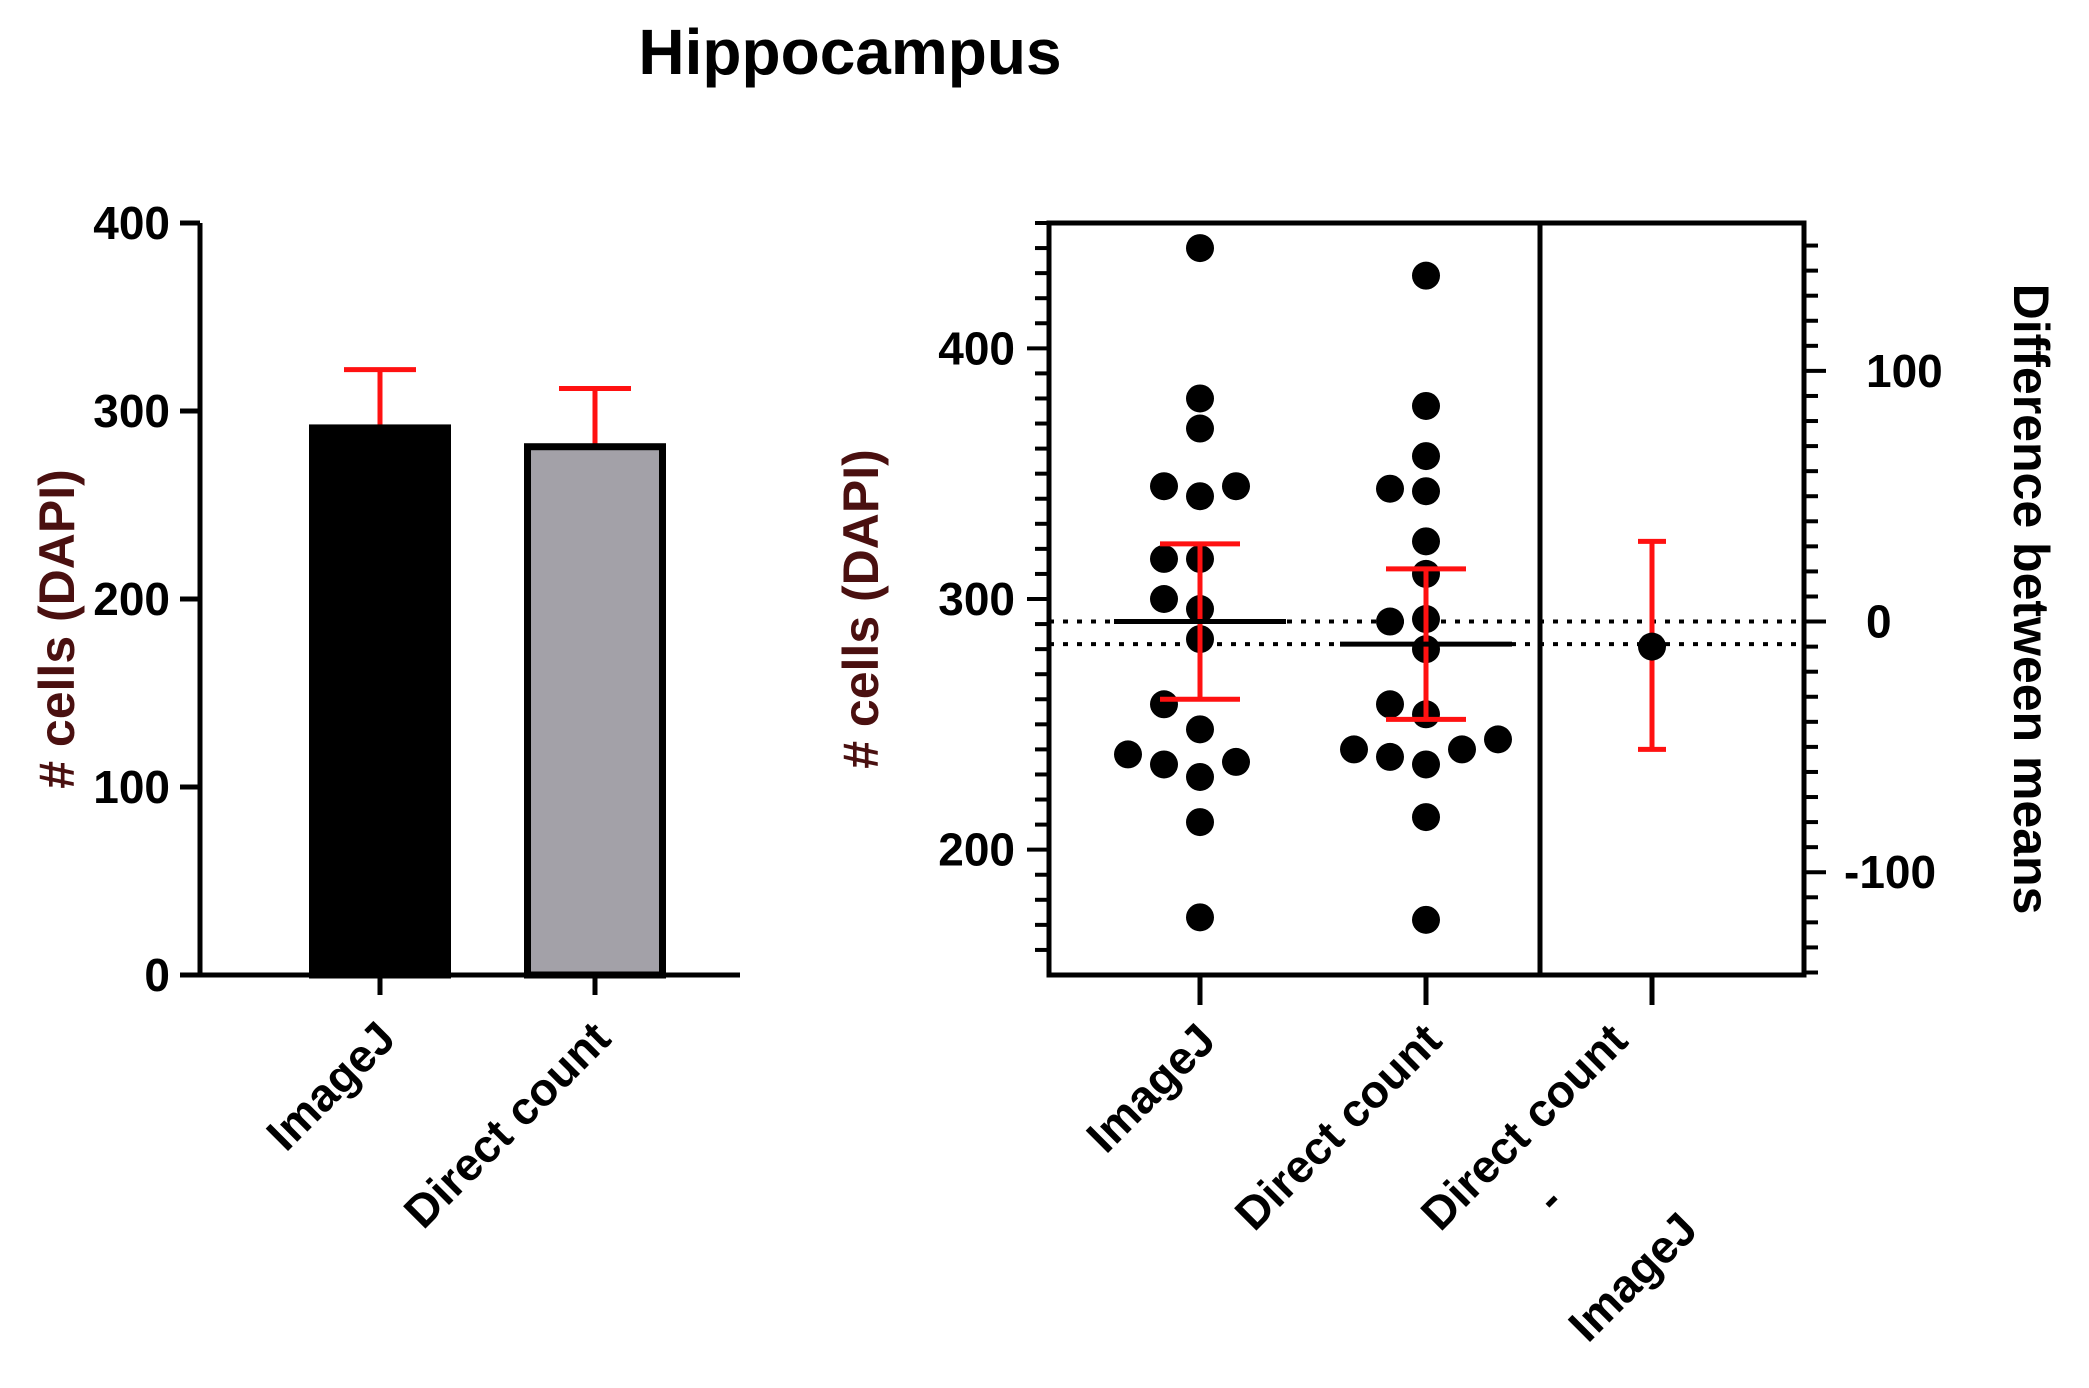  Describe the element at coordinates (595, 711) in the screenshot. I see `bar-direct-count` at that location.